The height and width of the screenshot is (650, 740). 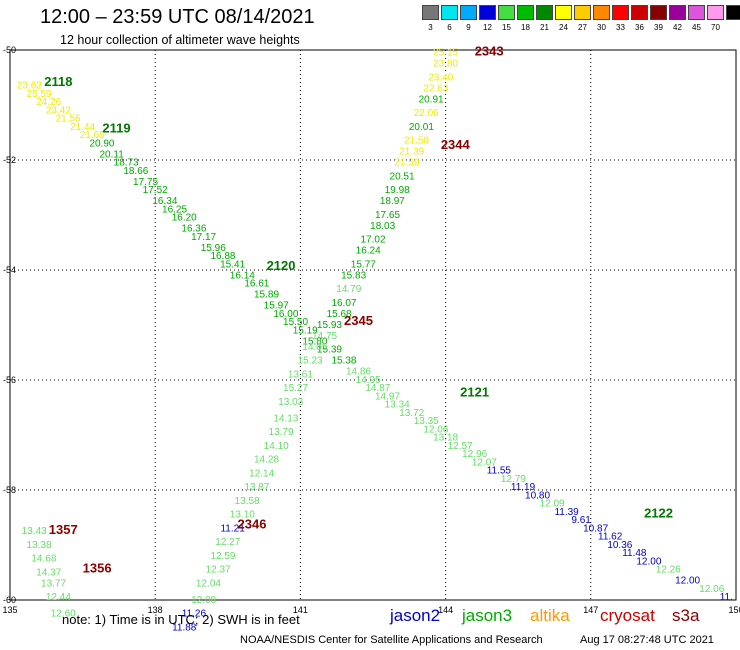 I want to click on wave-height-value: 18.03, so click(x=382, y=226).